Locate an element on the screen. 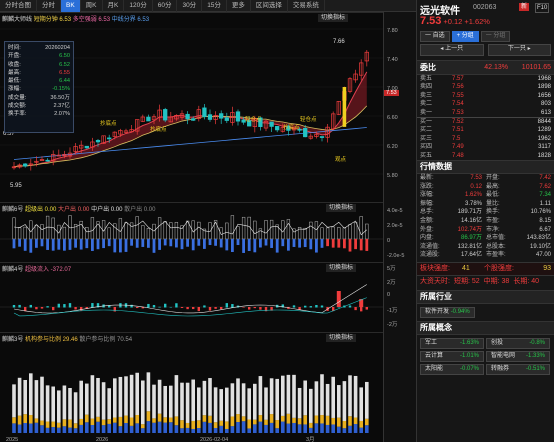 The width and height of the screenshot is (554, 442). indicator-name: 麒麟大师线 is located at coordinates (17, 20).